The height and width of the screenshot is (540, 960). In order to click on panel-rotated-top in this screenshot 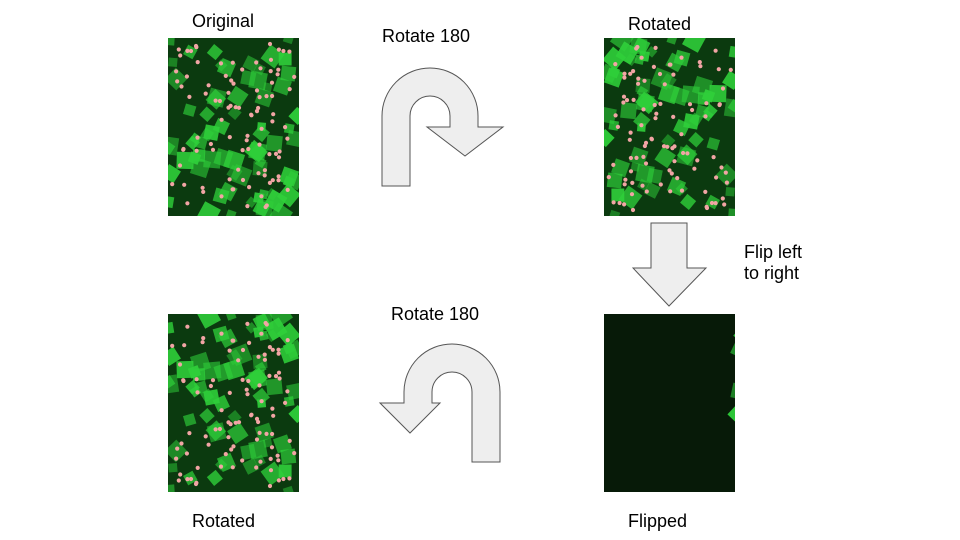, I will do `click(669, 127)`.